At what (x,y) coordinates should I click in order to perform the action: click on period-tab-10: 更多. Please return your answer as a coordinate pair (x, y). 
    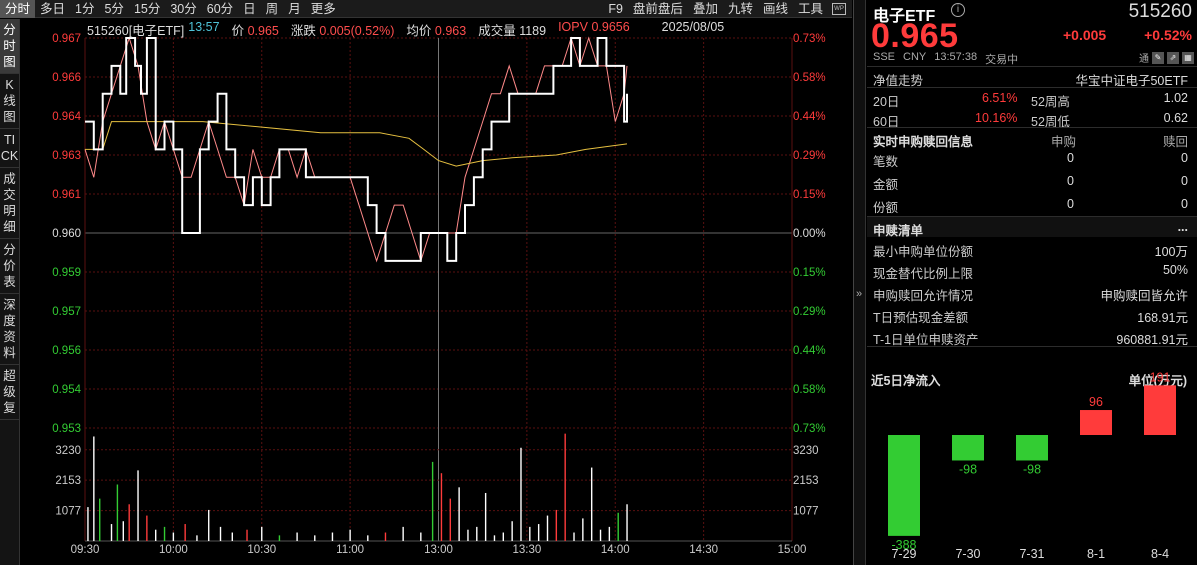
    Looking at the image, I should click on (323, 8).